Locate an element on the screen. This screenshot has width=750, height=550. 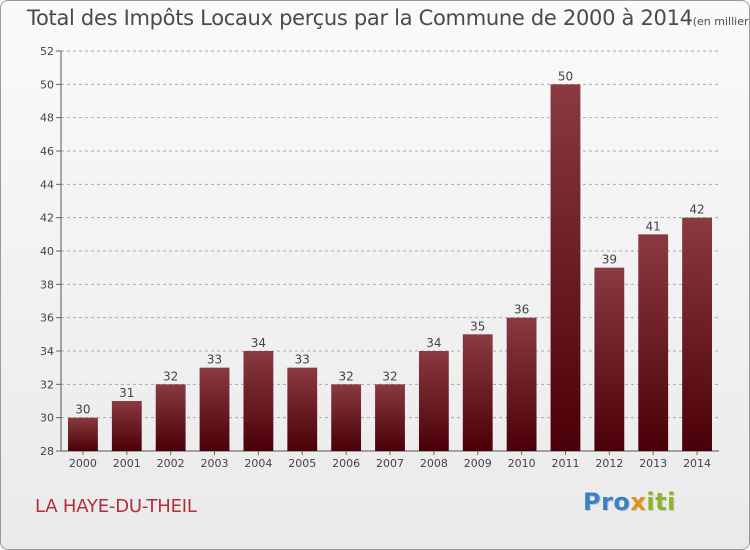
x-tick-label: 2011 is located at coordinates (565, 463).